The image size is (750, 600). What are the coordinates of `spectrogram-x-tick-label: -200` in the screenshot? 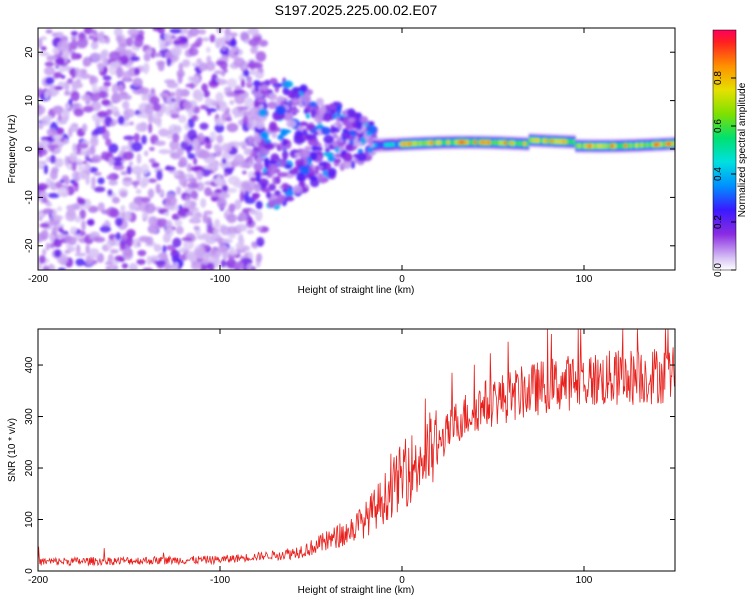 It's located at (38, 279).